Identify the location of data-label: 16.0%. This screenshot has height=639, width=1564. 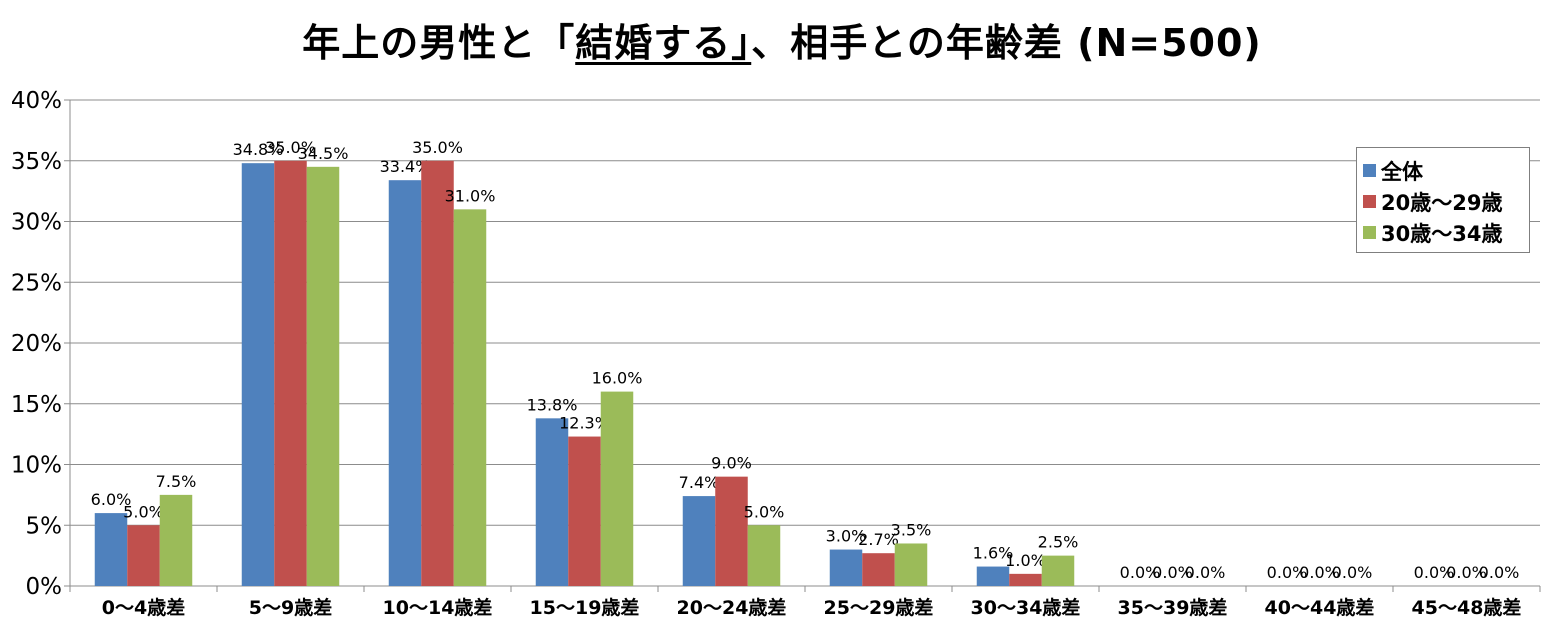
(617, 378).